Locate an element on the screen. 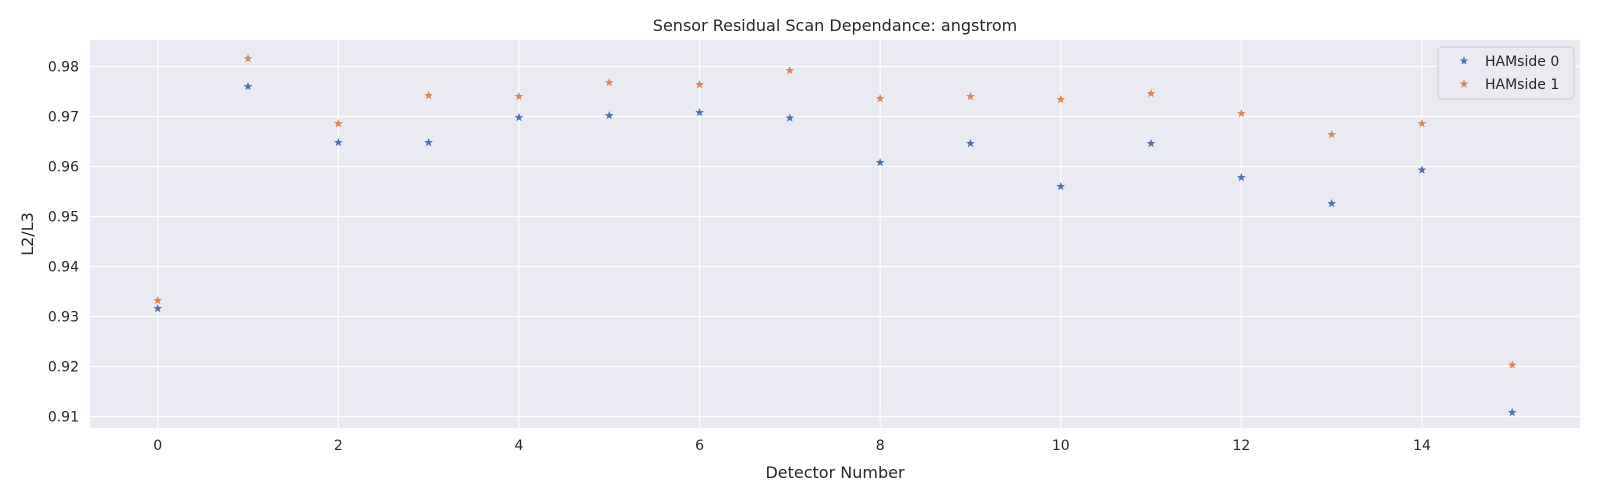  legend: HAMside 0 HAMside 1 is located at coordinates (1506, 73).